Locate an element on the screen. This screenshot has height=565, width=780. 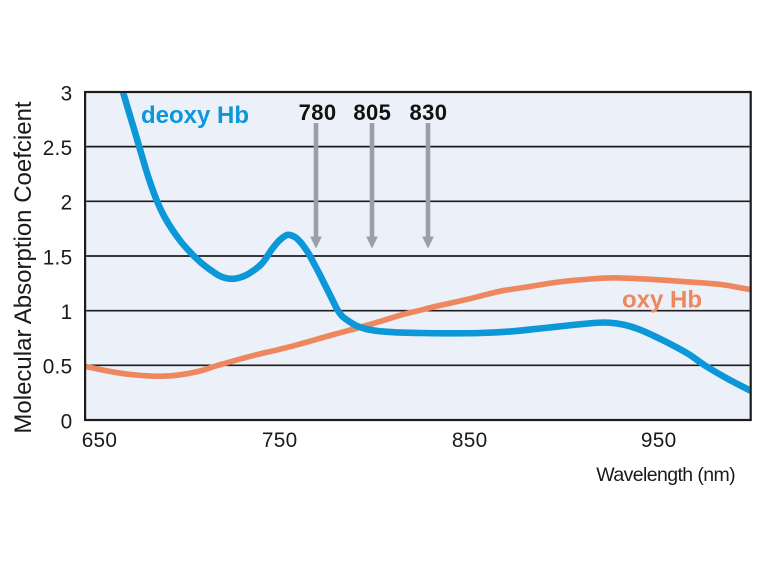
svg-text: 950 is located at coordinates (659, 440).